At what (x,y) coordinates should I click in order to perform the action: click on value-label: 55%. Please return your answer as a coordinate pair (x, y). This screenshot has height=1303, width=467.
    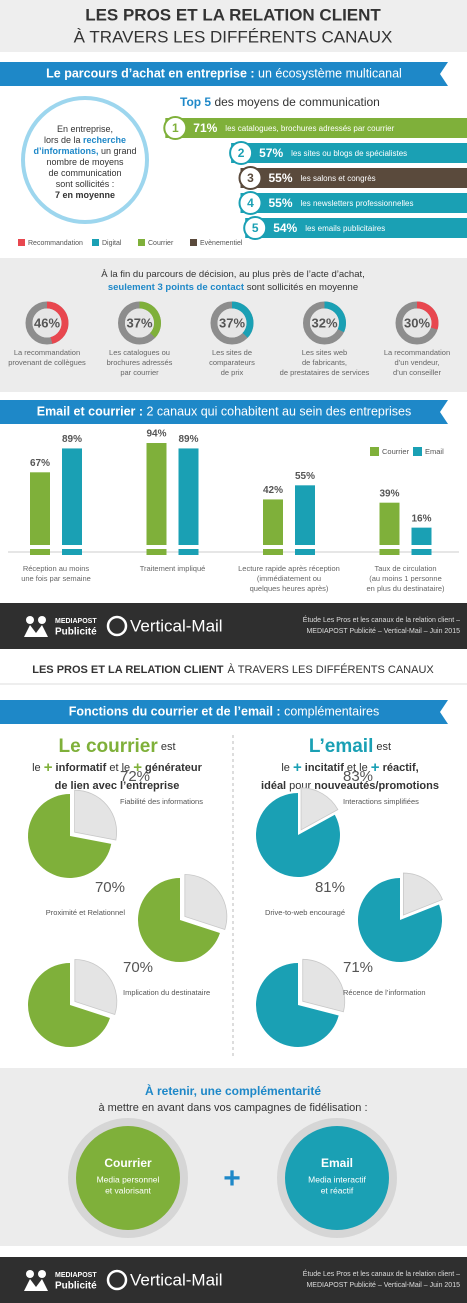
    Looking at the image, I should click on (281, 203).